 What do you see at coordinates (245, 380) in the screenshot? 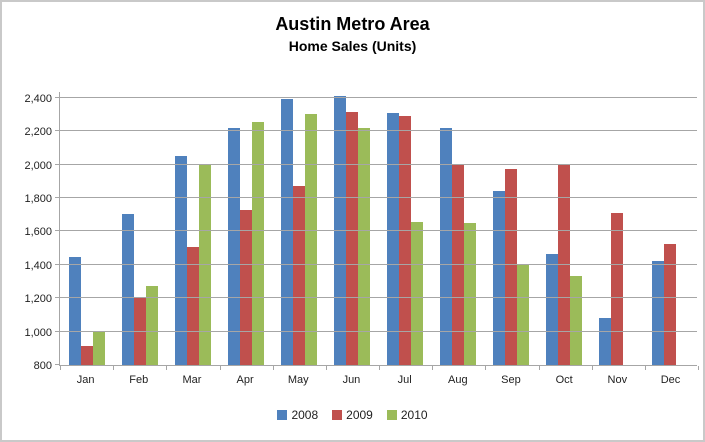
I see `x-axis-label-apr: Apr` at bounding box center [245, 380].